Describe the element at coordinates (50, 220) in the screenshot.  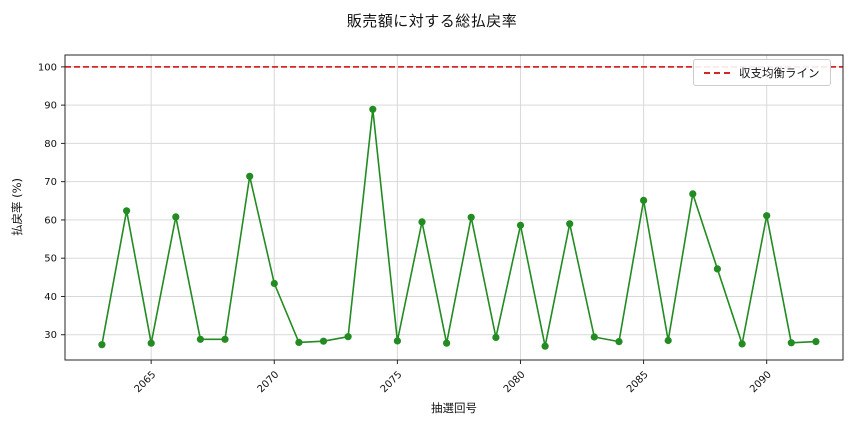
I see `y-tick-label: 60` at that location.